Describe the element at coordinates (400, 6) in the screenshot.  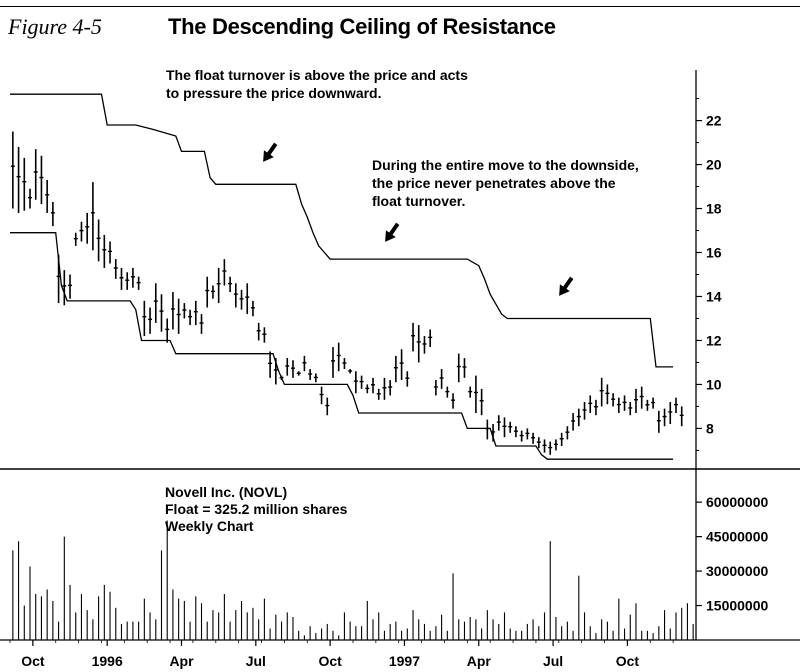
I see `header-rule` at that location.